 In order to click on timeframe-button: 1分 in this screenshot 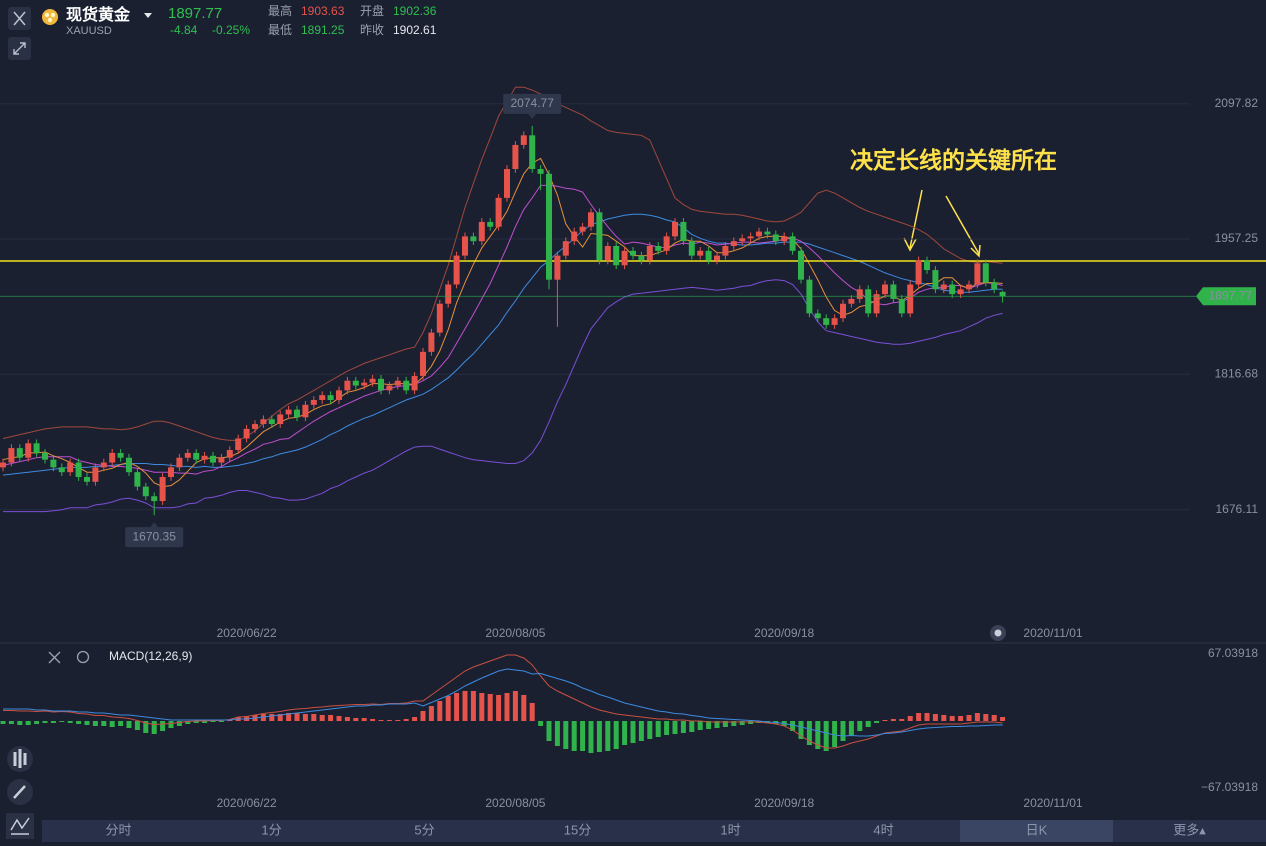, I will do `click(271, 829)`.